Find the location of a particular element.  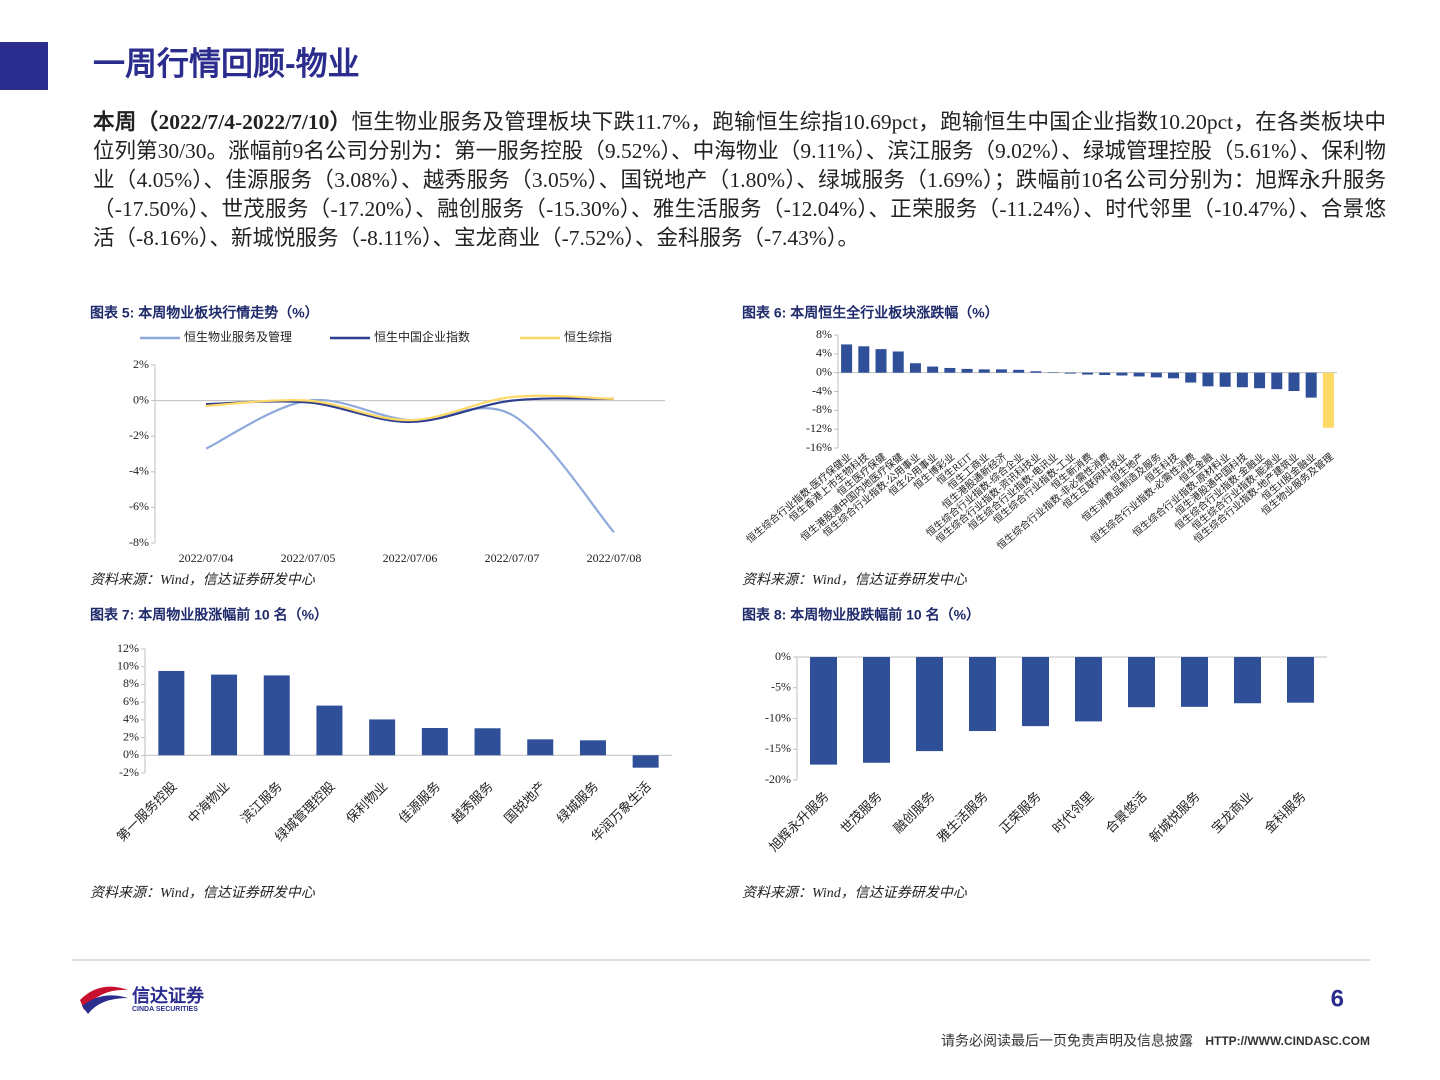

x-tick-label: 正荣服务 is located at coordinates (1019, 812).